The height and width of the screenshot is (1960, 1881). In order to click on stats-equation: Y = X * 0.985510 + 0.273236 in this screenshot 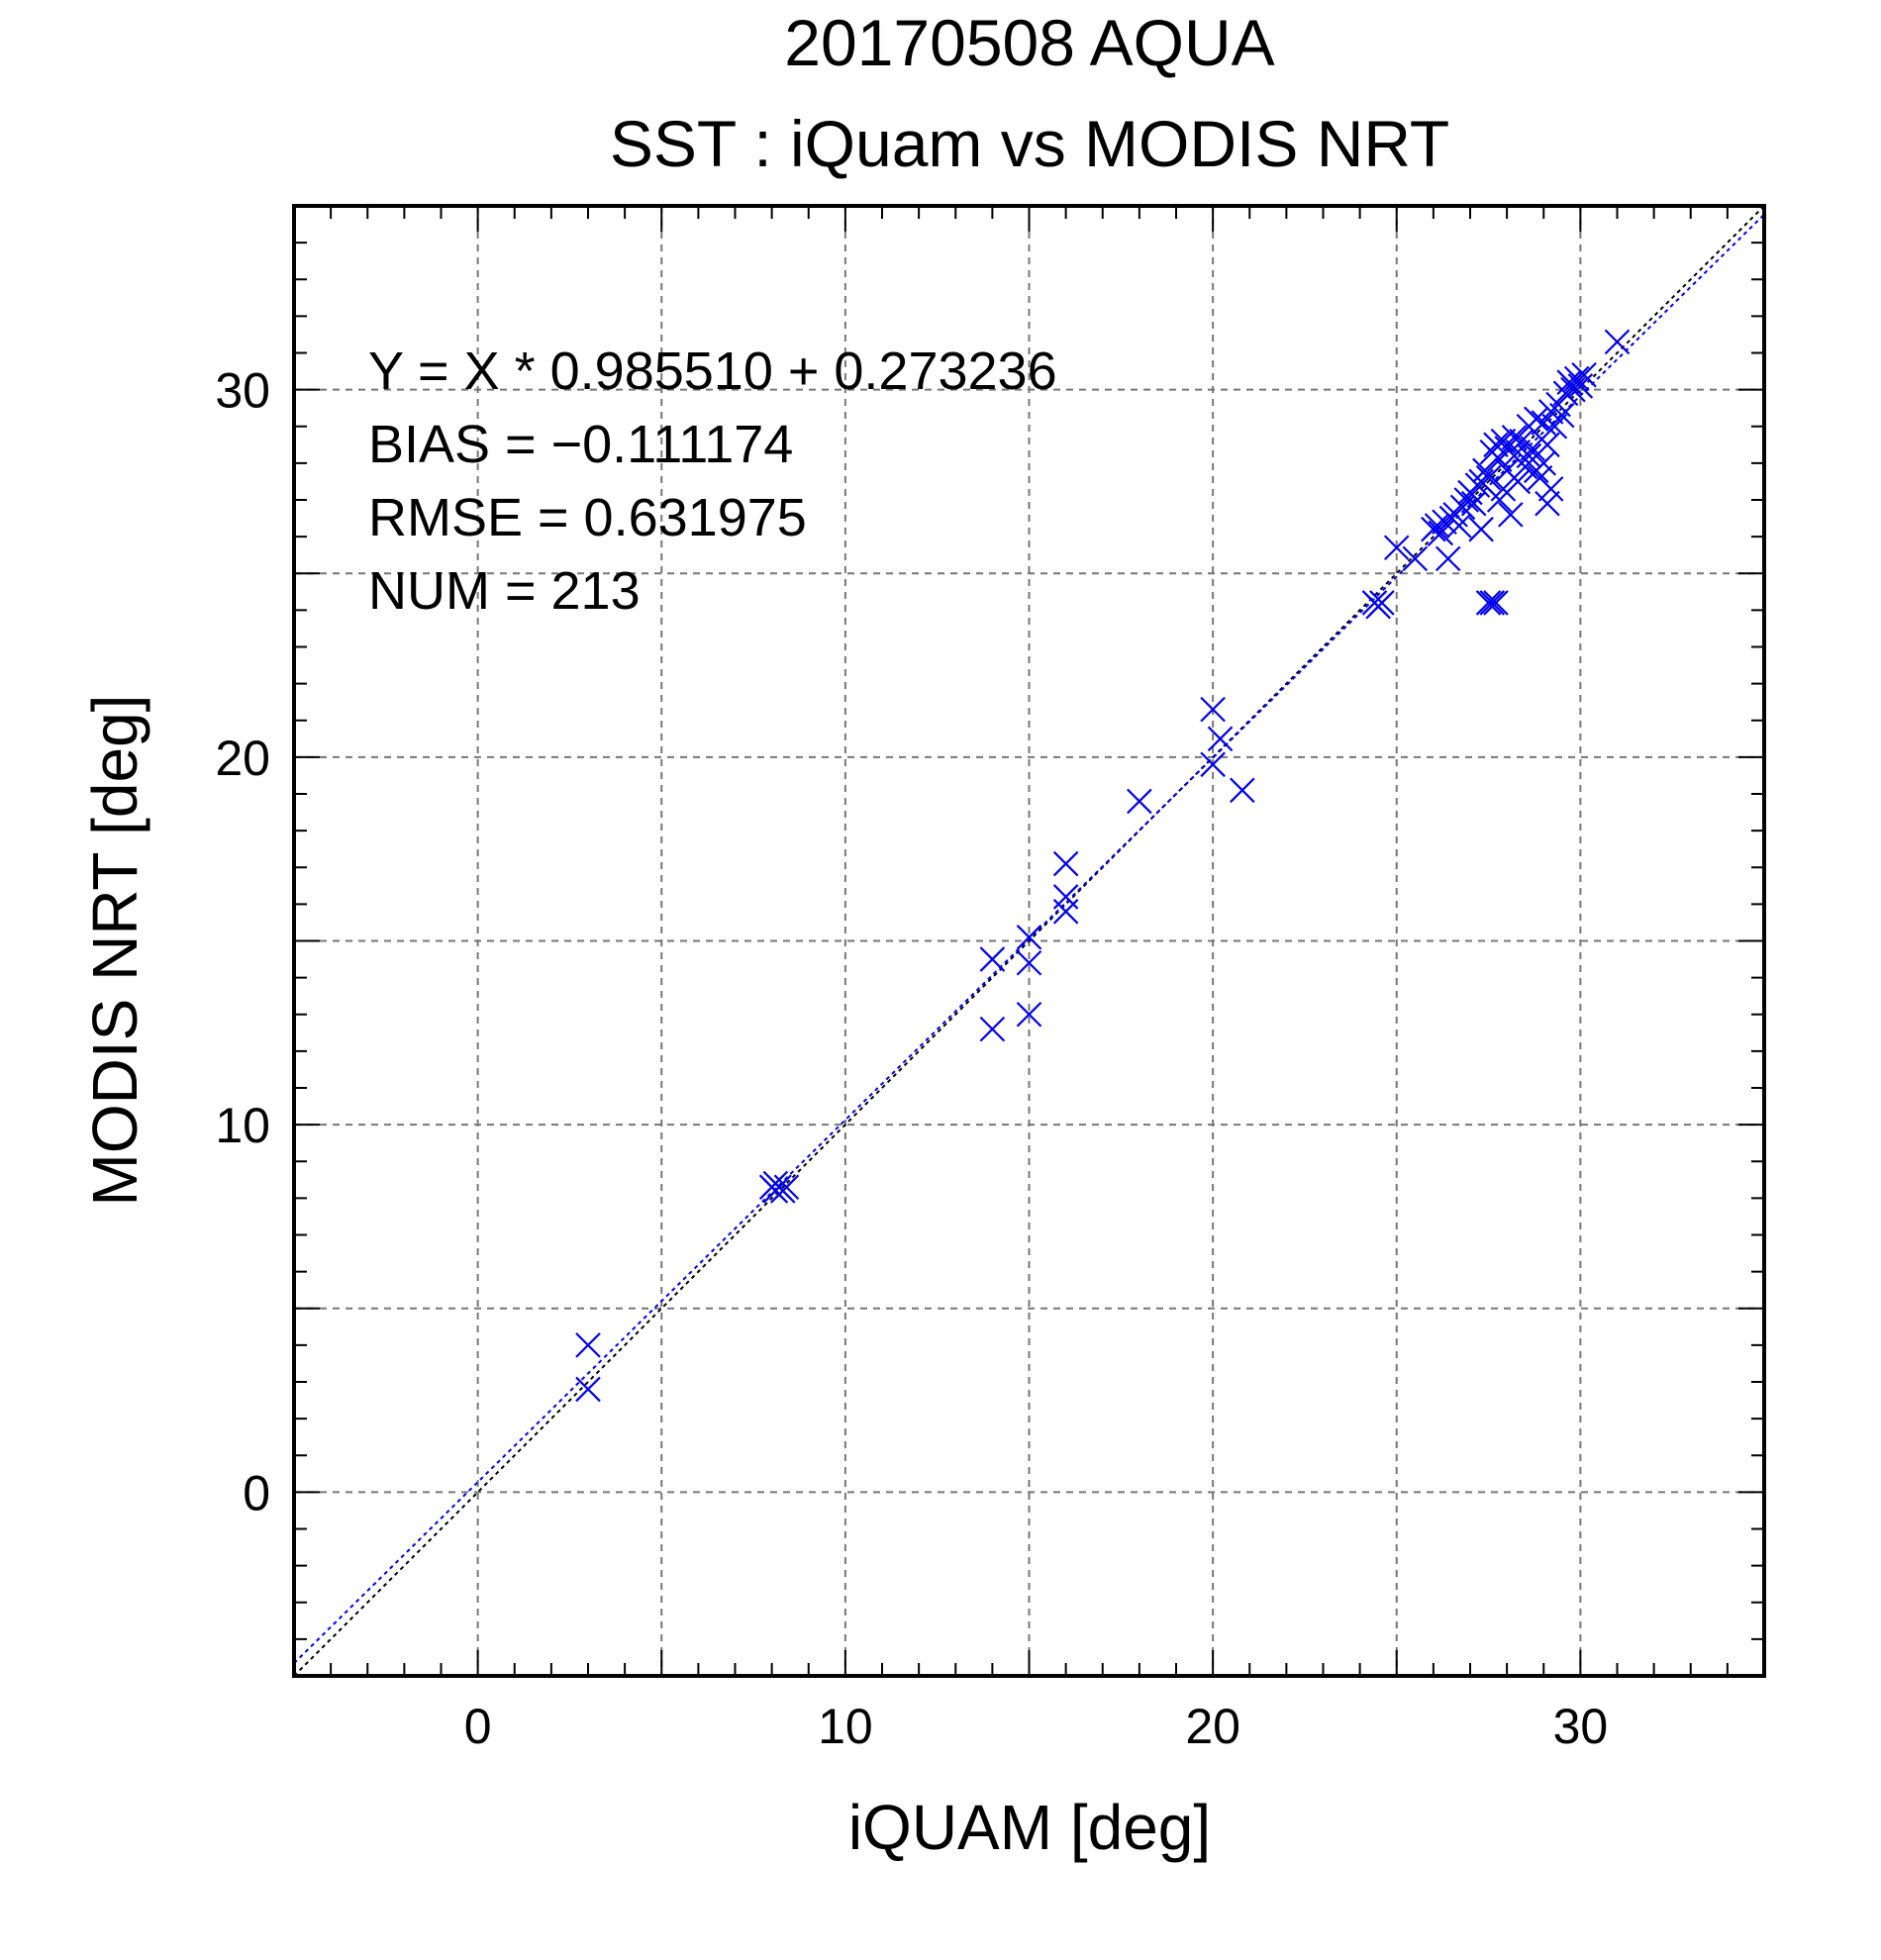, I will do `click(712, 371)`.